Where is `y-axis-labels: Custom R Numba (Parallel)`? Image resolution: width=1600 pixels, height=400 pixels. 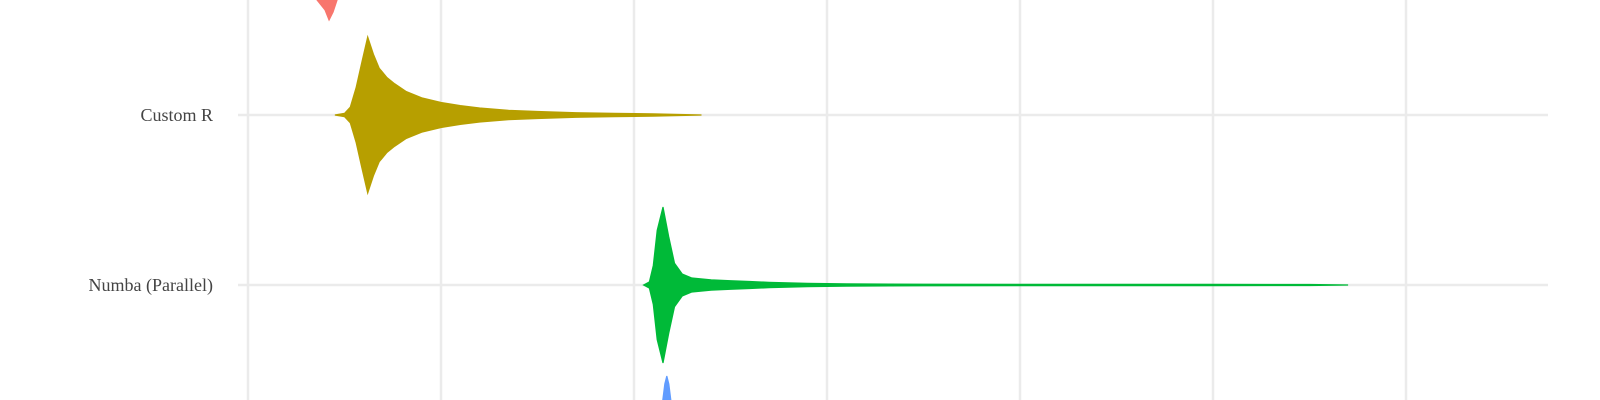
y-axis-labels: Custom R Numba (Parallel) is located at coordinates (151, 200).